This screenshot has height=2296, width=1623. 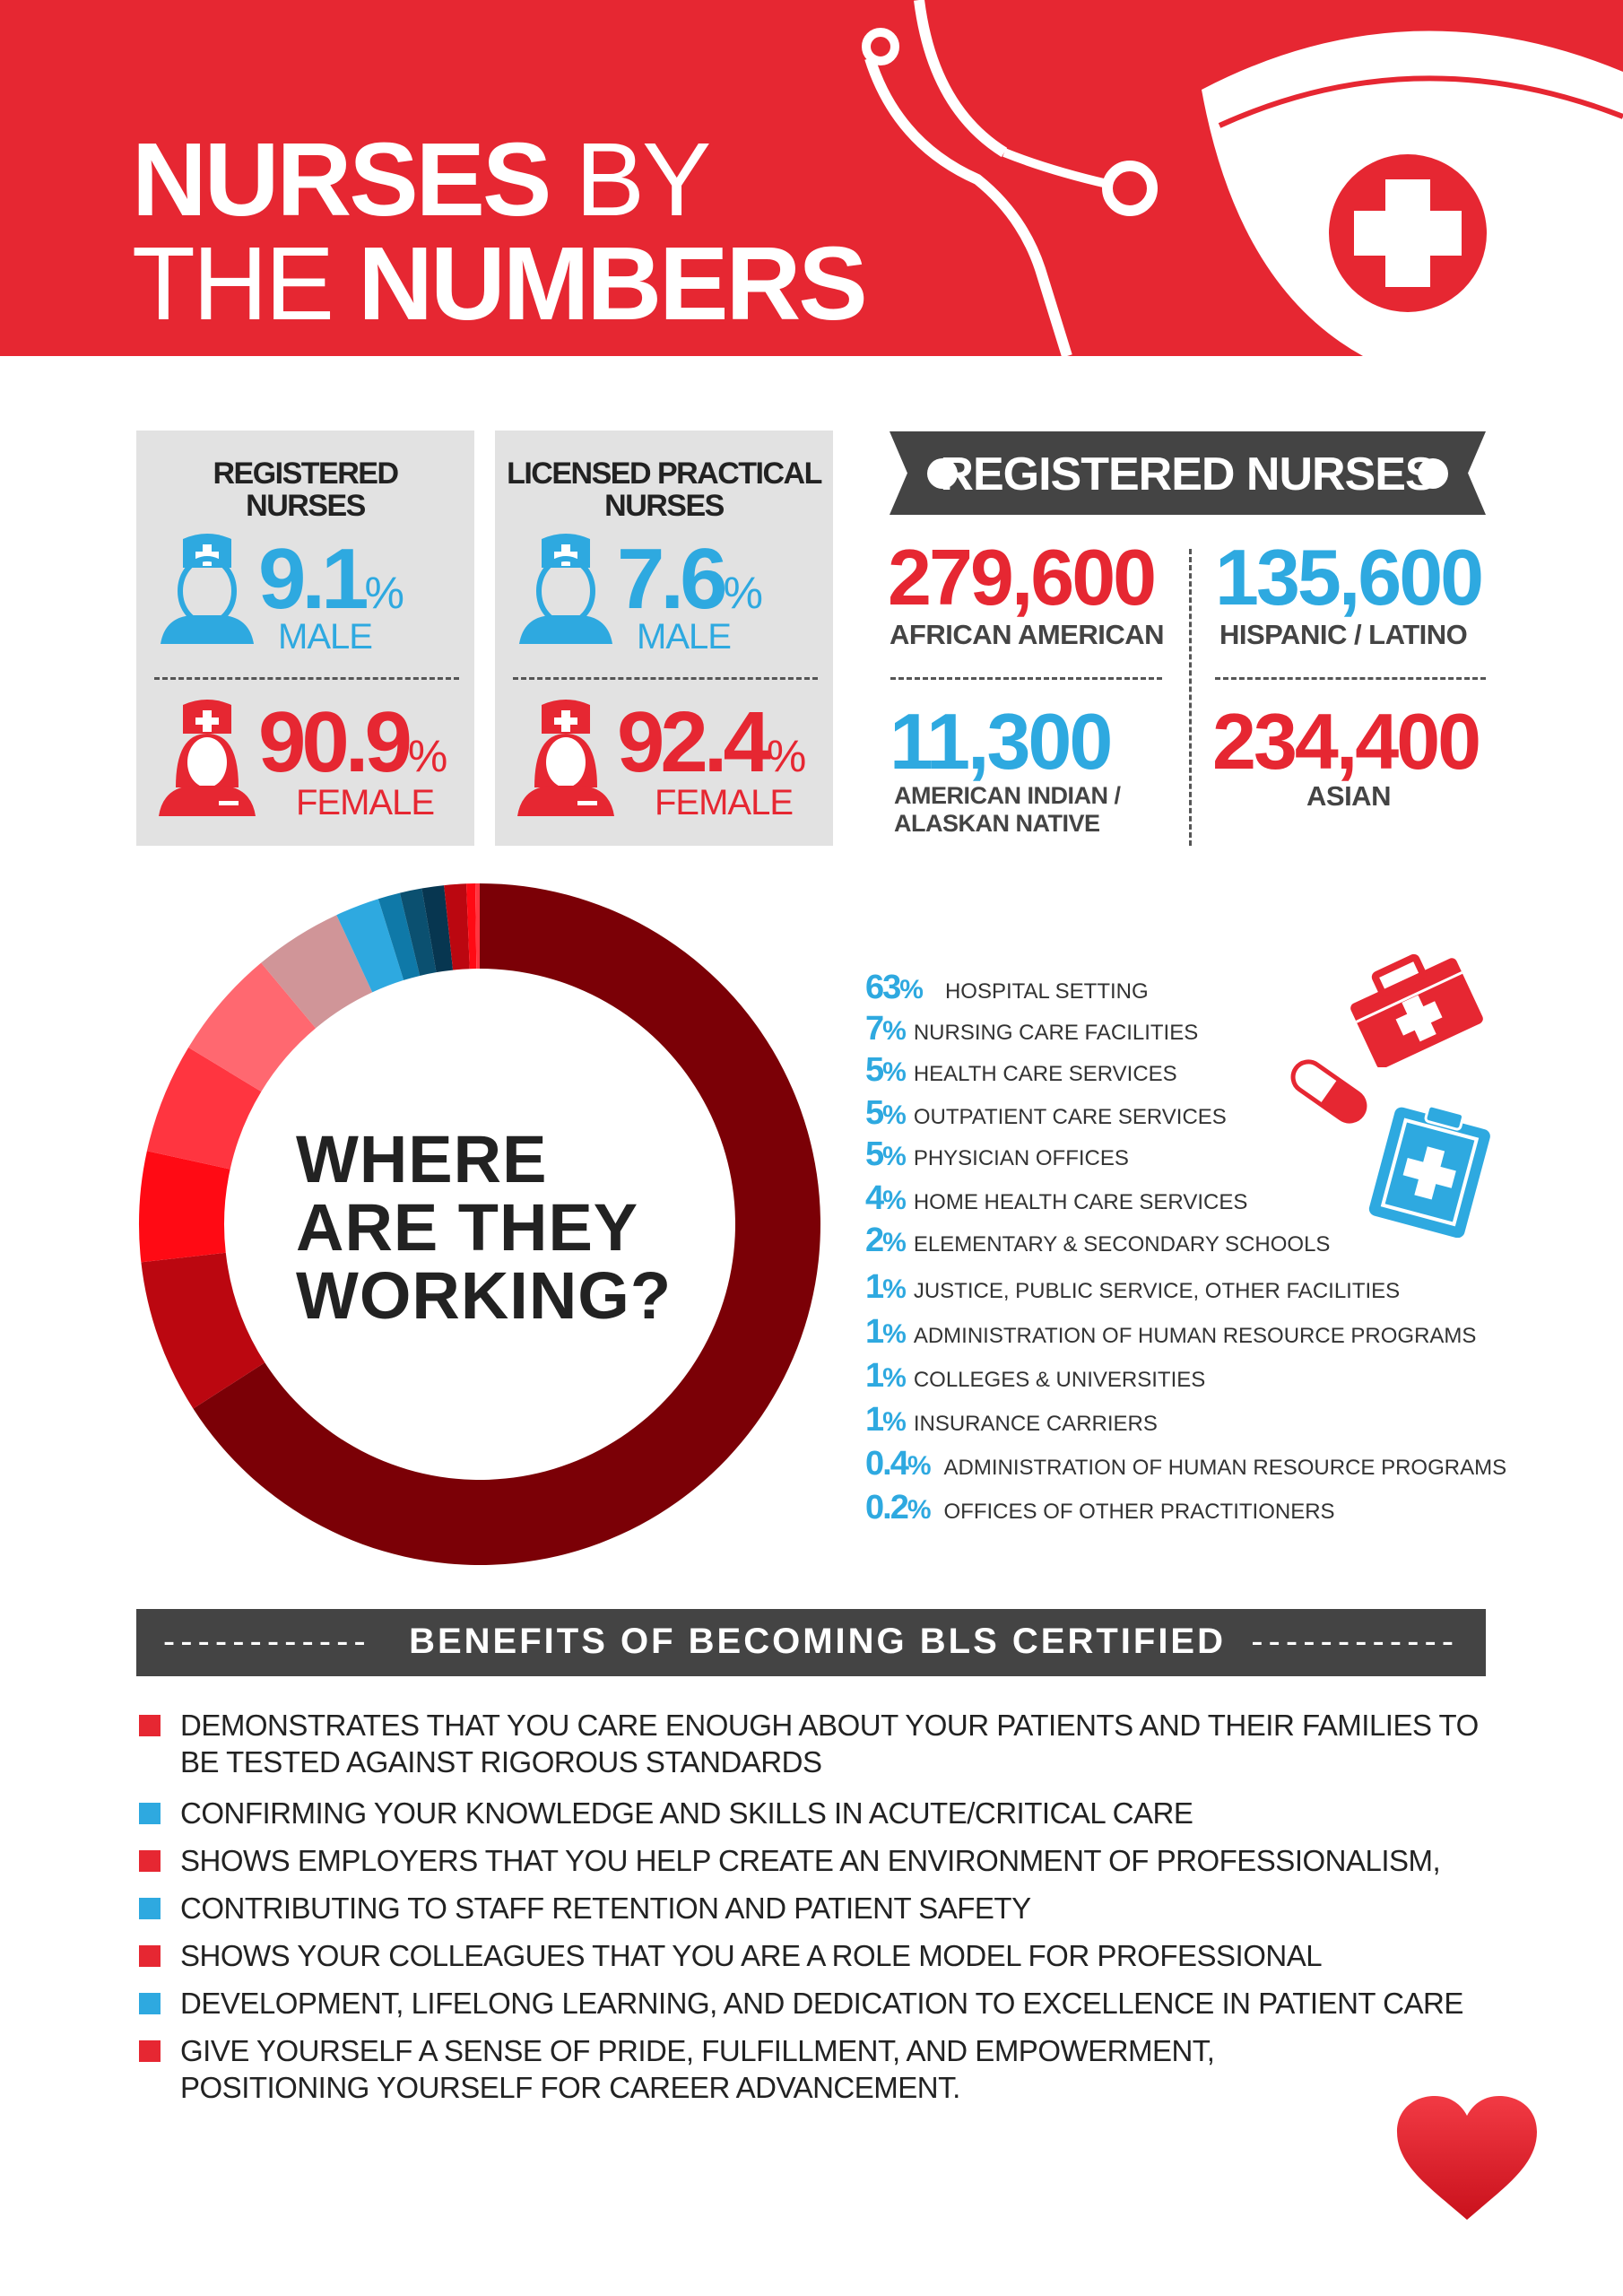 What do you see at coordinates (886, 1029) in the screenshot?
I see `legend-percent: 7%` at bounding box center [886, 1029].